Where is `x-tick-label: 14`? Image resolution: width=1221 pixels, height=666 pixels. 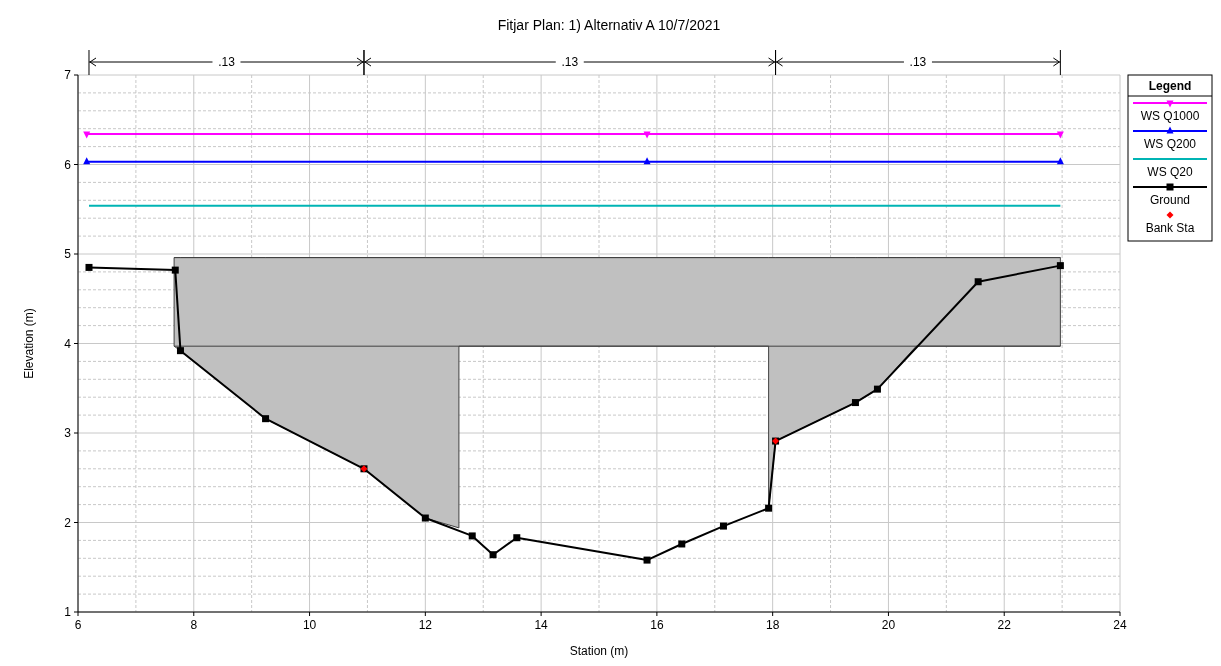
x-tick-label: 14 is located at coordinates (541, 625).